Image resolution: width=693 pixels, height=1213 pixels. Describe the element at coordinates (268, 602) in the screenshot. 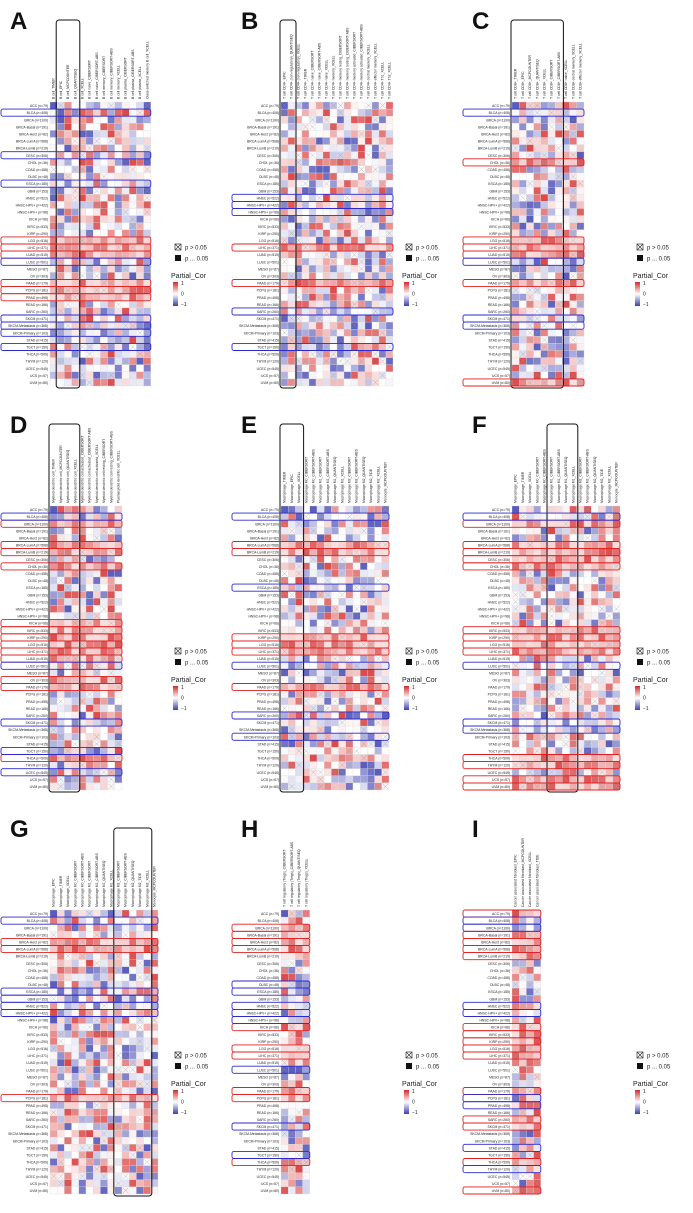

I see `row-label: HNSC (n=522)` at that location.